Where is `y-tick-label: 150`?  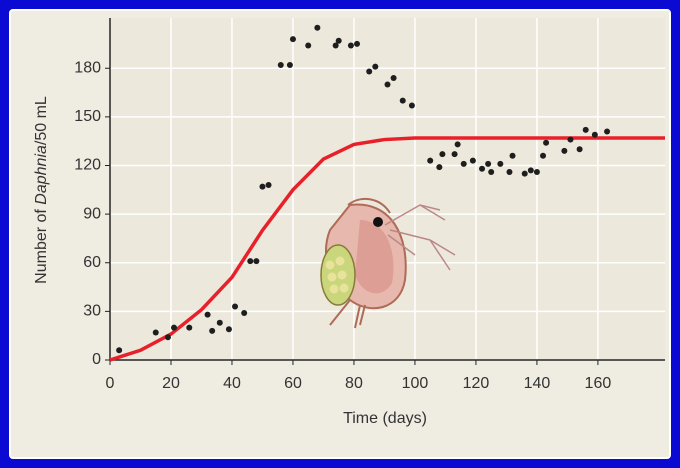
y-tick-label: 150 is located at coordinates (87, 116).